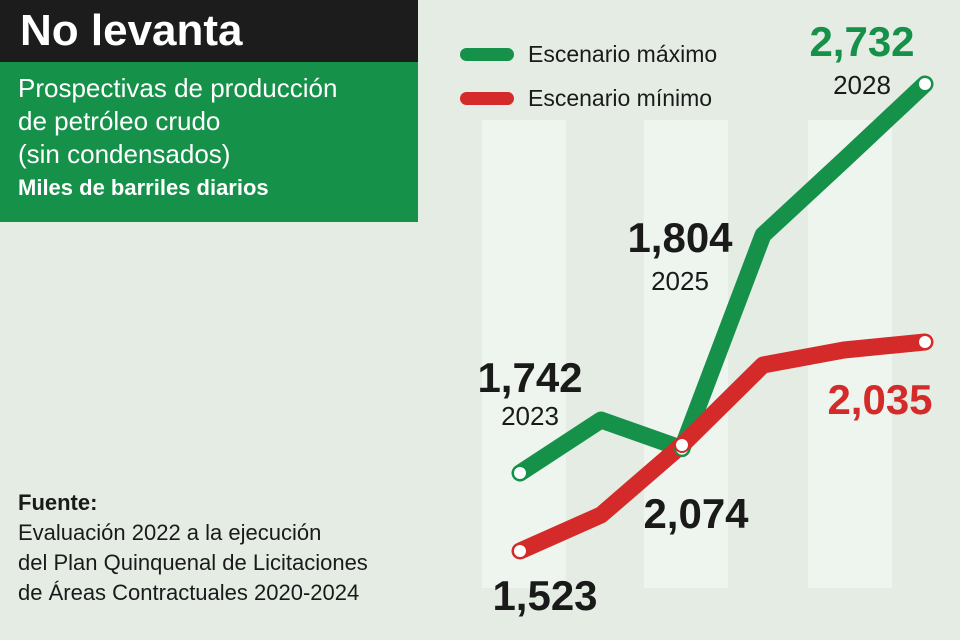  I want to click on value-label-1-5: 2,035, so click(879, 399).